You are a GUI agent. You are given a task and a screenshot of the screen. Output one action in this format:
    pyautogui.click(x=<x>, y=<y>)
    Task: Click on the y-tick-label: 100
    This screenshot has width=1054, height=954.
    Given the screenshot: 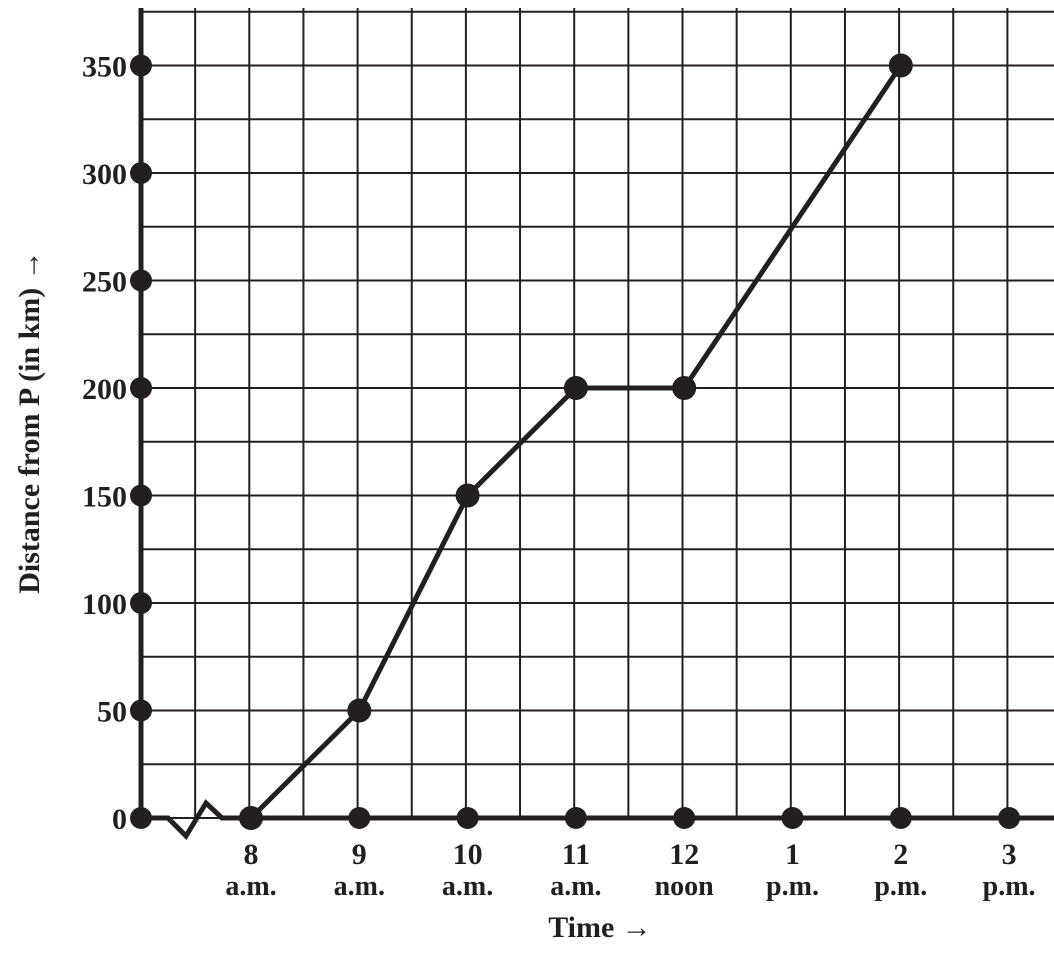 What is the action you would take?
    pyautogui.click(x=104, y=604)
    